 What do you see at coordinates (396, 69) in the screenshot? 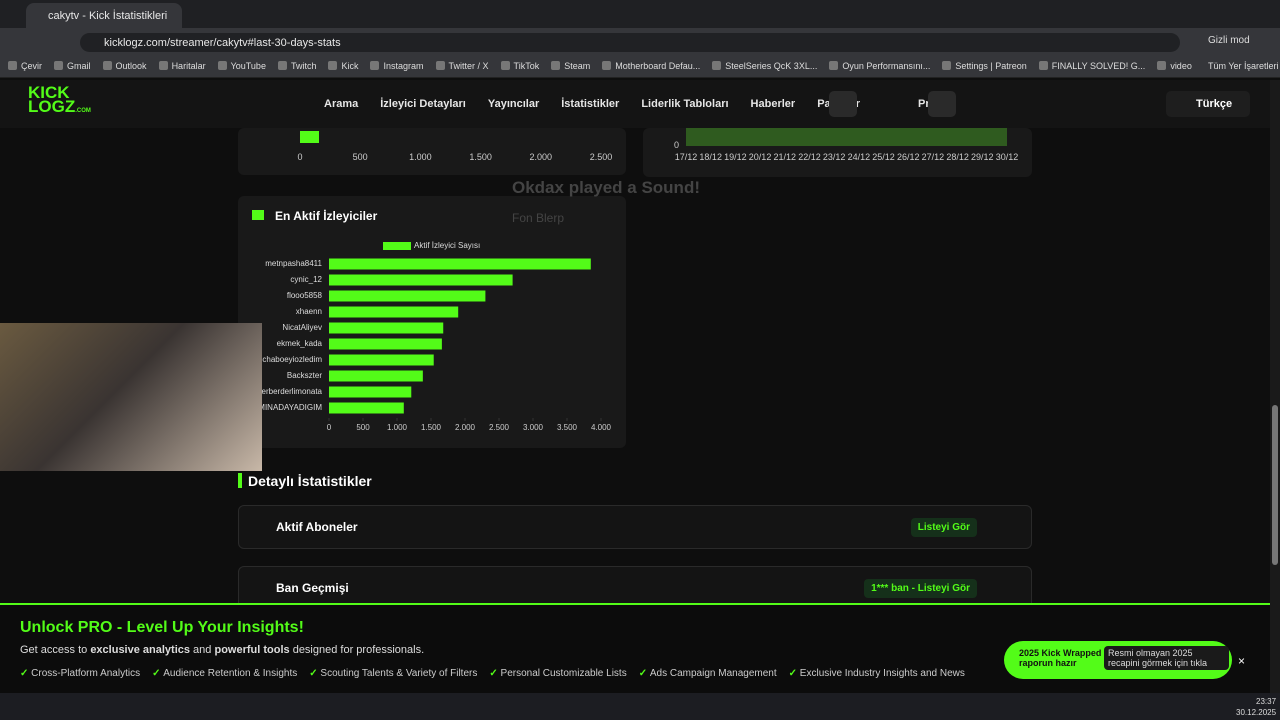
I see `bookmark: Instagram` at bounding box center [396, 69].